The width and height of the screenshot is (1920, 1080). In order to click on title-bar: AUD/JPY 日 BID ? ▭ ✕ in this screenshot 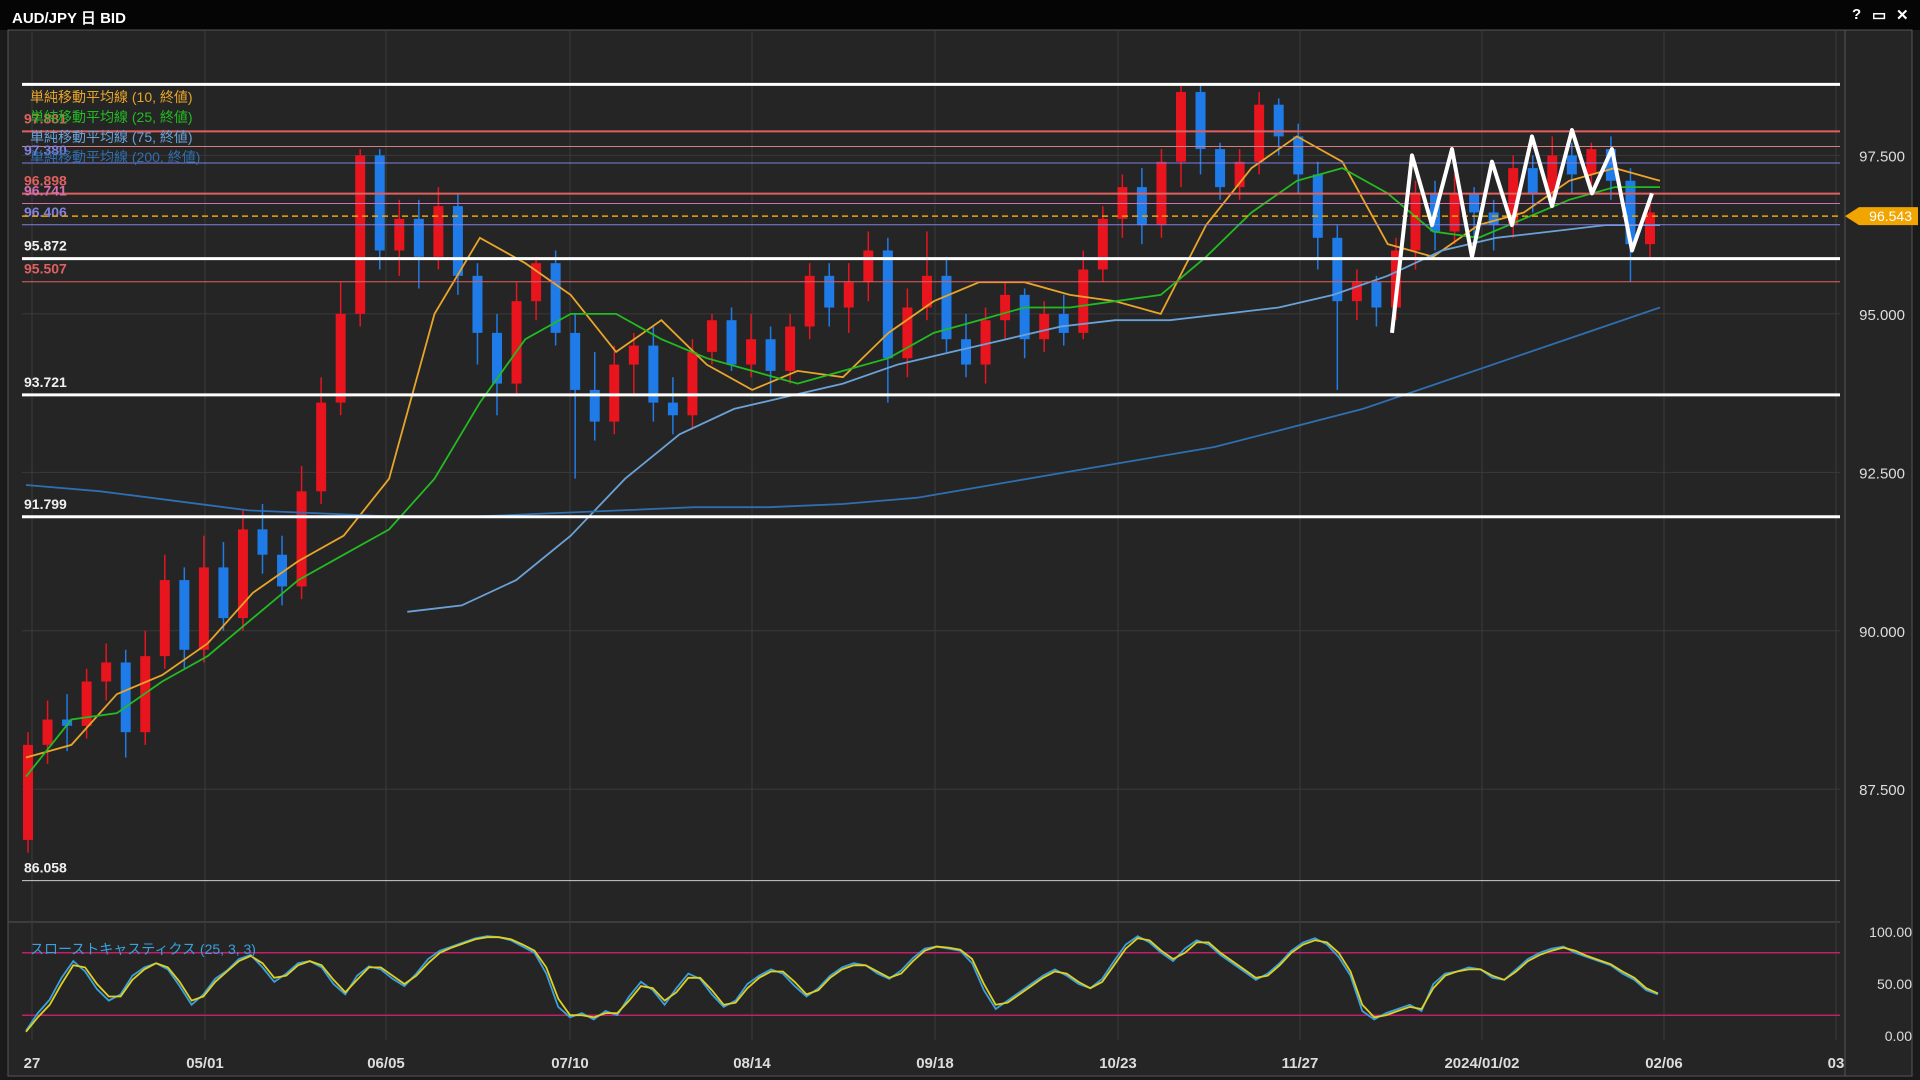, I will do `click(960, 15)`.